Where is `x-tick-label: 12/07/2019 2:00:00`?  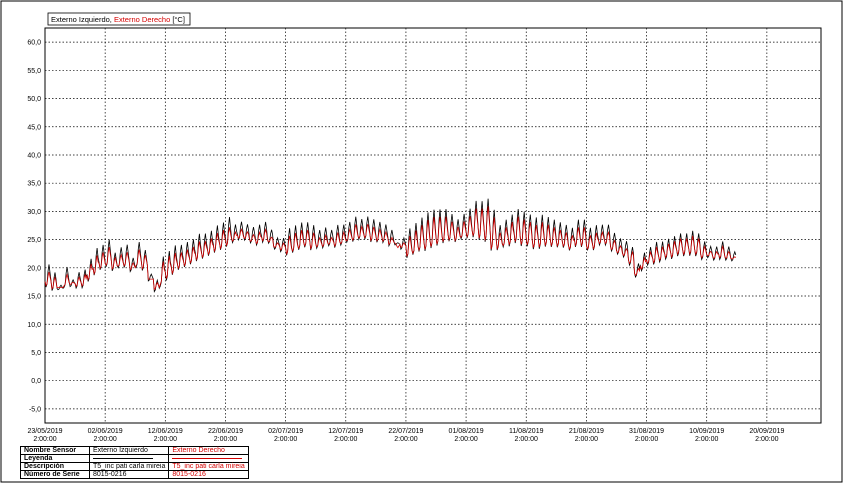 x-tick-label: 12/07/2019 2:00:00 is located at coordinates (345, 435).